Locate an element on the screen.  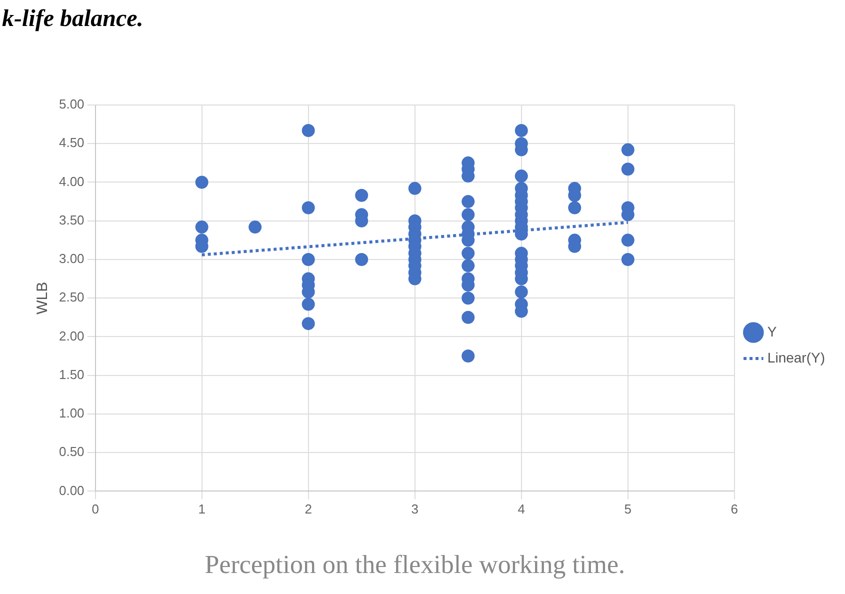
y-tick-label: 1.50 is located at coordinates (71, 374).